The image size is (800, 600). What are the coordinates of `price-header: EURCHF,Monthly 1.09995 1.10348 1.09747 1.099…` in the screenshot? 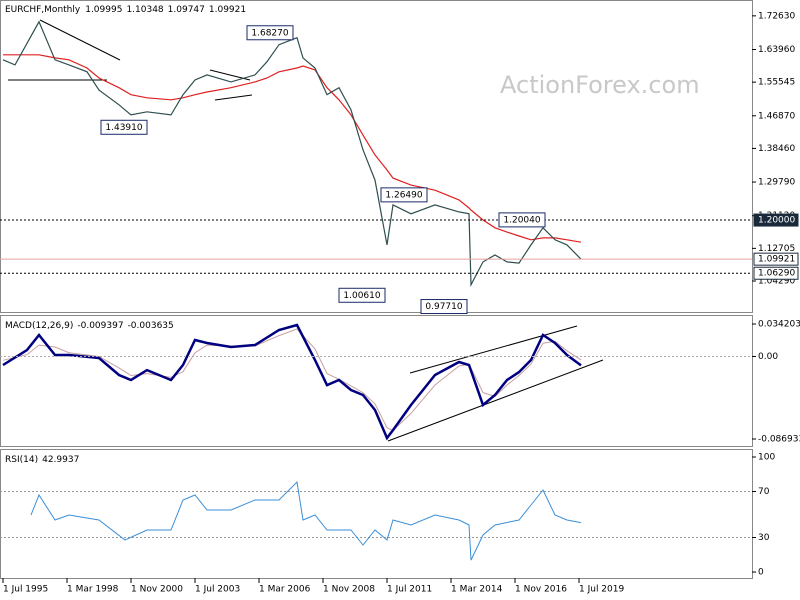 It's located at (125, 10).